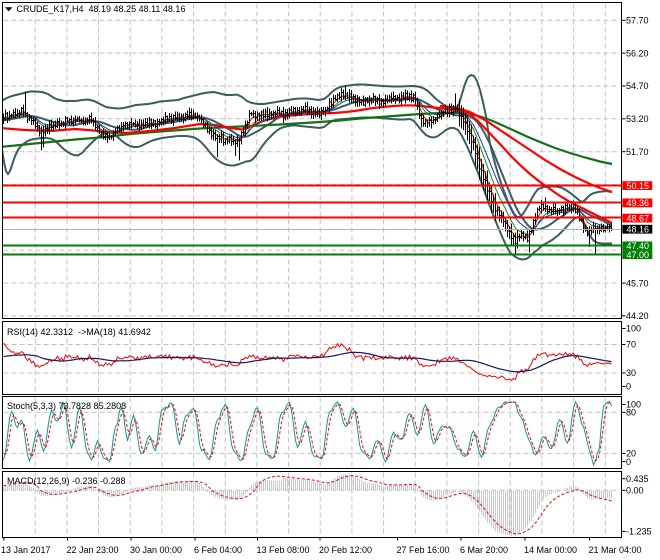 This screenshot has width=660, height=560. Describe the element at coordinates (637, 479) in the screenshot. I see `svg-text: 0.435` at that location.